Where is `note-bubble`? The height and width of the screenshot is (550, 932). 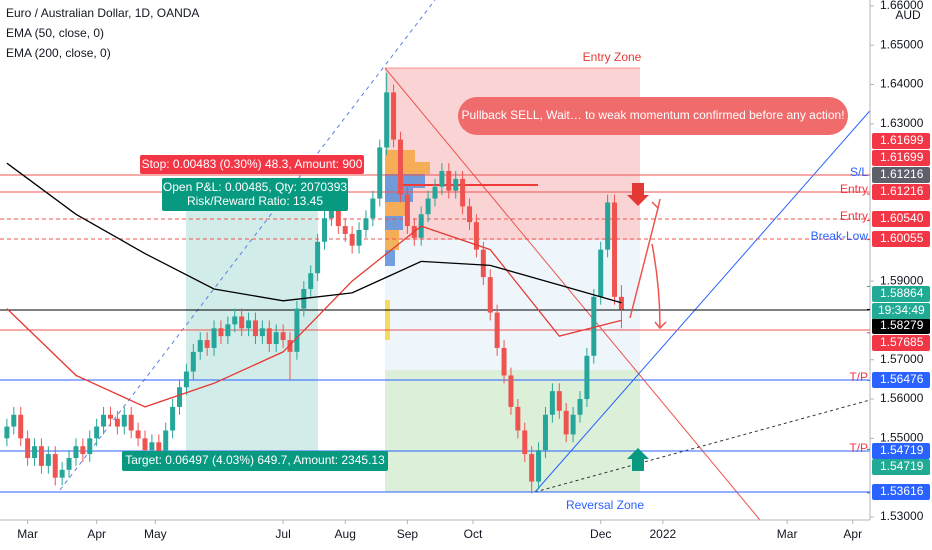
note-bubble is located at coordinates (653, 116).